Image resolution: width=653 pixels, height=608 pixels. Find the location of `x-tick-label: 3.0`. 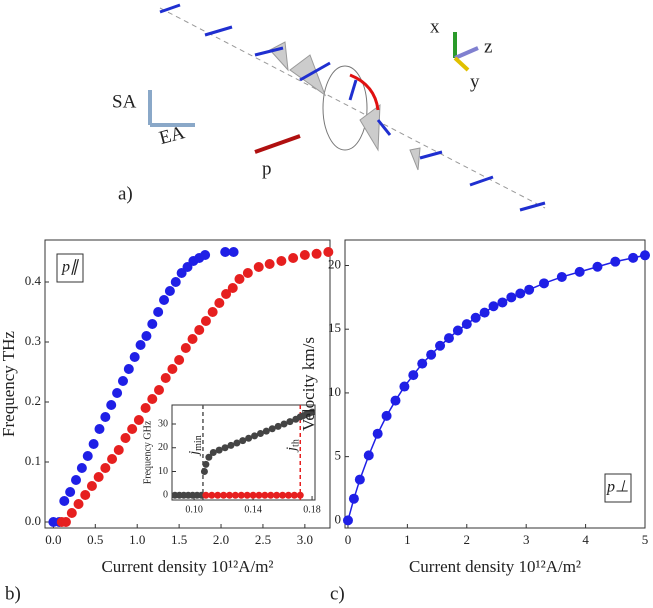

x-tick-label: 3.0 is located at coordinates (305, 539).